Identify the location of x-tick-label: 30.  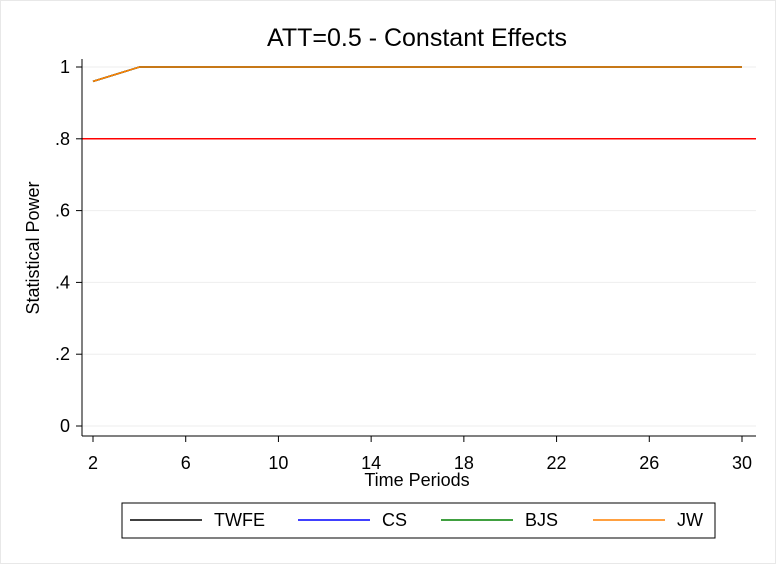
(742, 463).